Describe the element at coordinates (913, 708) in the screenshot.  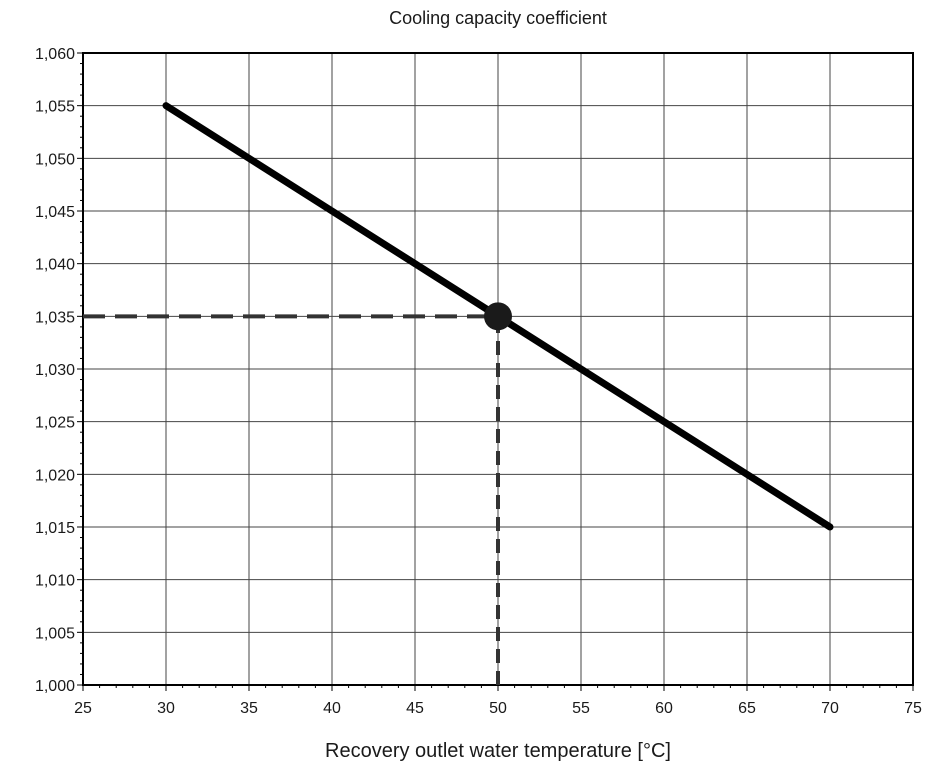
I see `x-tick-label: 75` at that location.